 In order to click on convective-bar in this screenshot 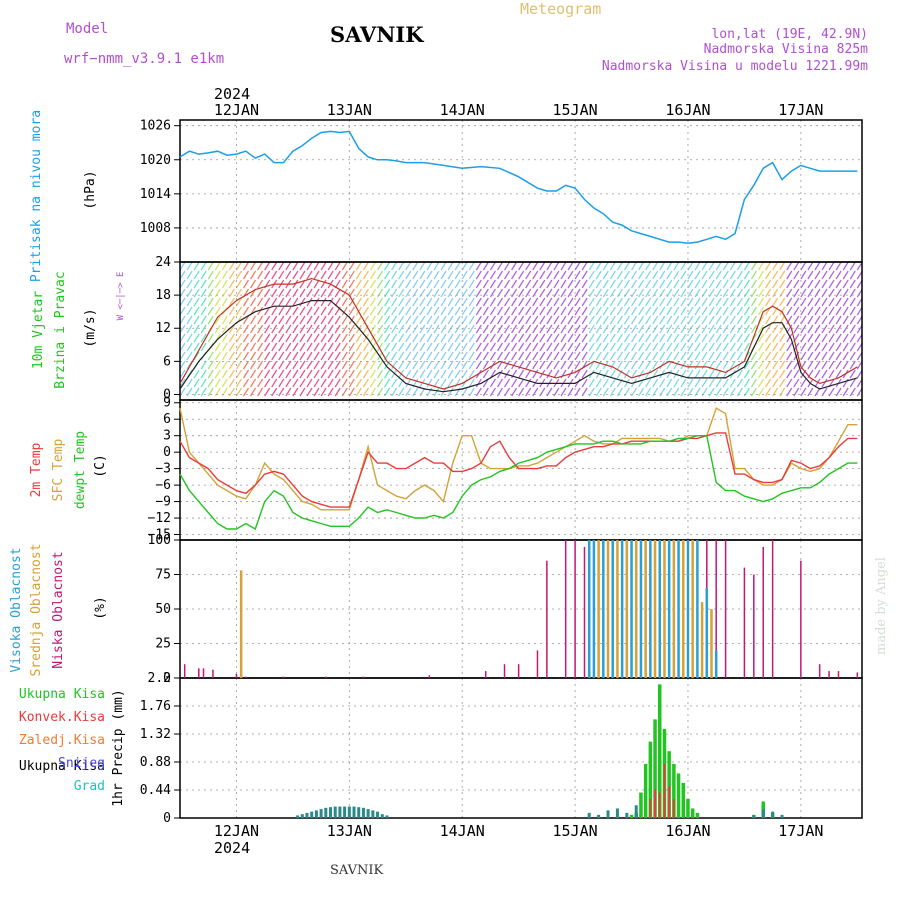, I will do `click(664, 790)`.